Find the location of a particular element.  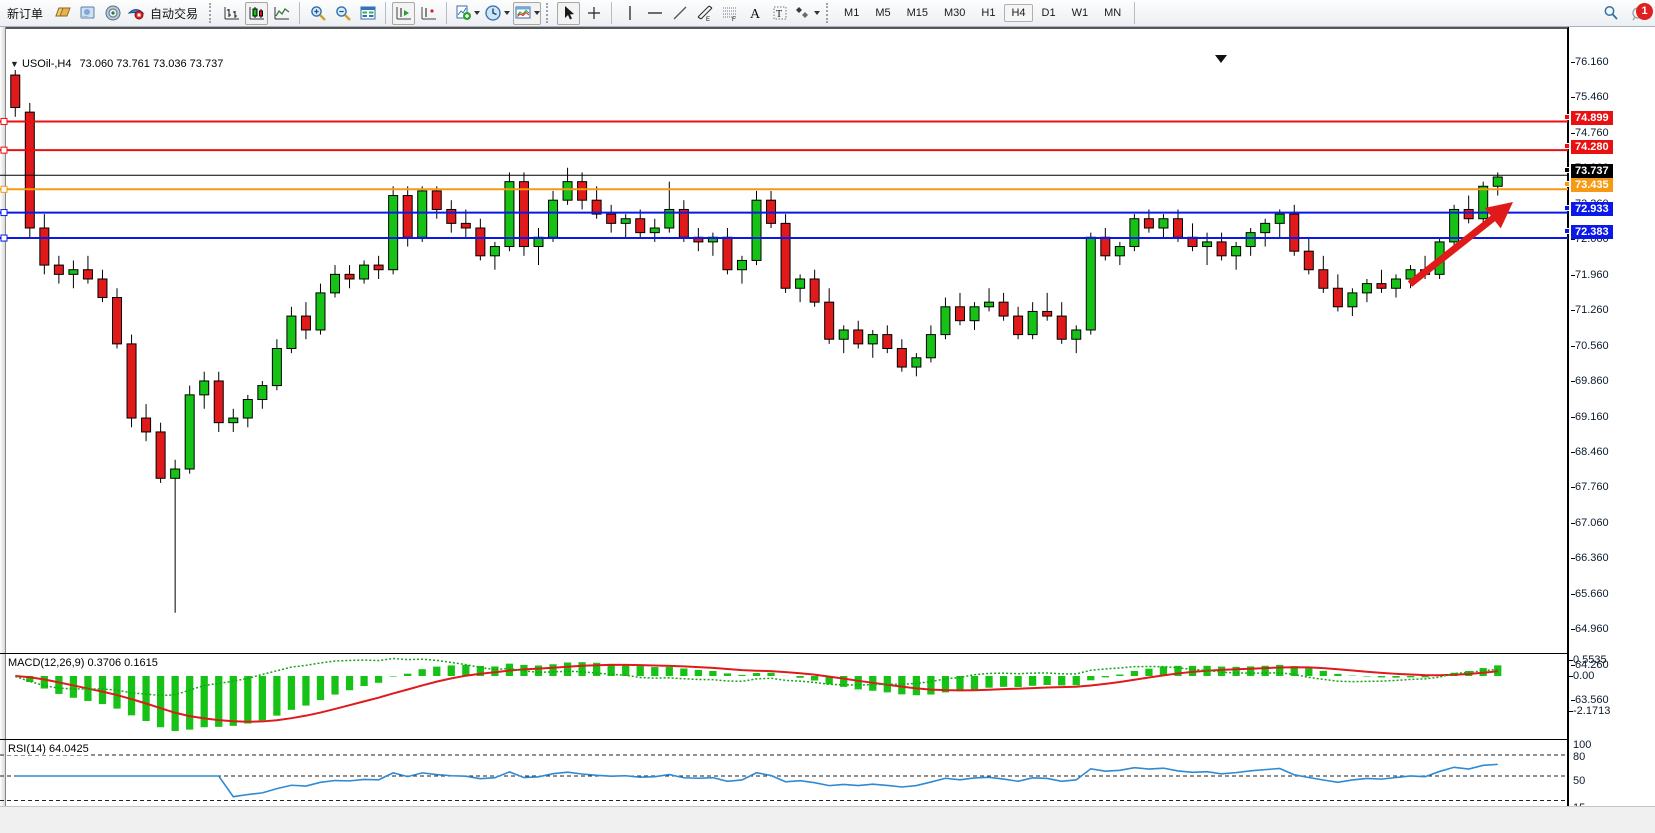

hline-icon is located at coordinates (654, 13).